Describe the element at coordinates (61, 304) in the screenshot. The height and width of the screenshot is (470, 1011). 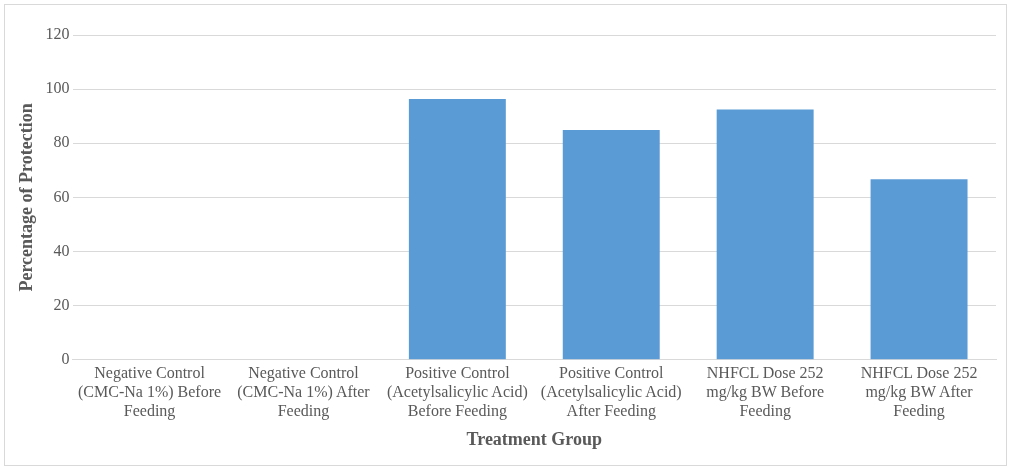
I see `y-tick-label: 20` at that location.